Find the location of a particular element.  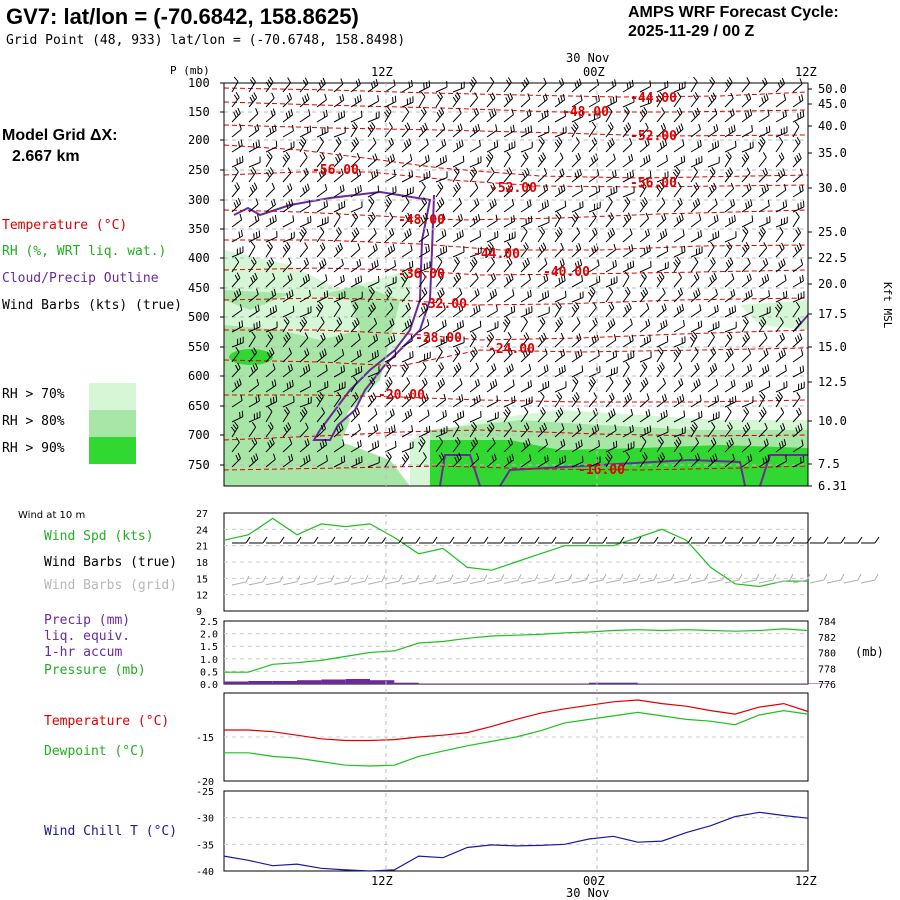

precip-bar is located at coordinates (382, 682).